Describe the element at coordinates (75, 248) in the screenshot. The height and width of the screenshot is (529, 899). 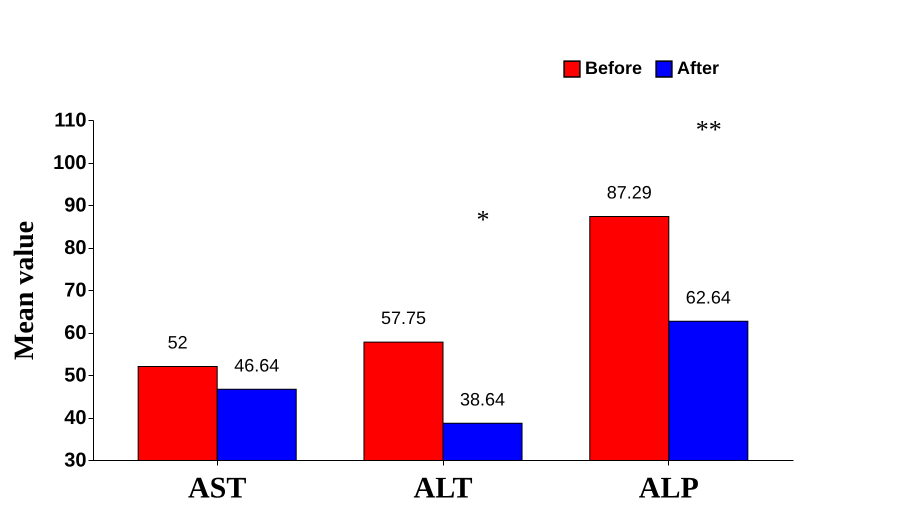
I see `y-tick-label: 80` at that location.